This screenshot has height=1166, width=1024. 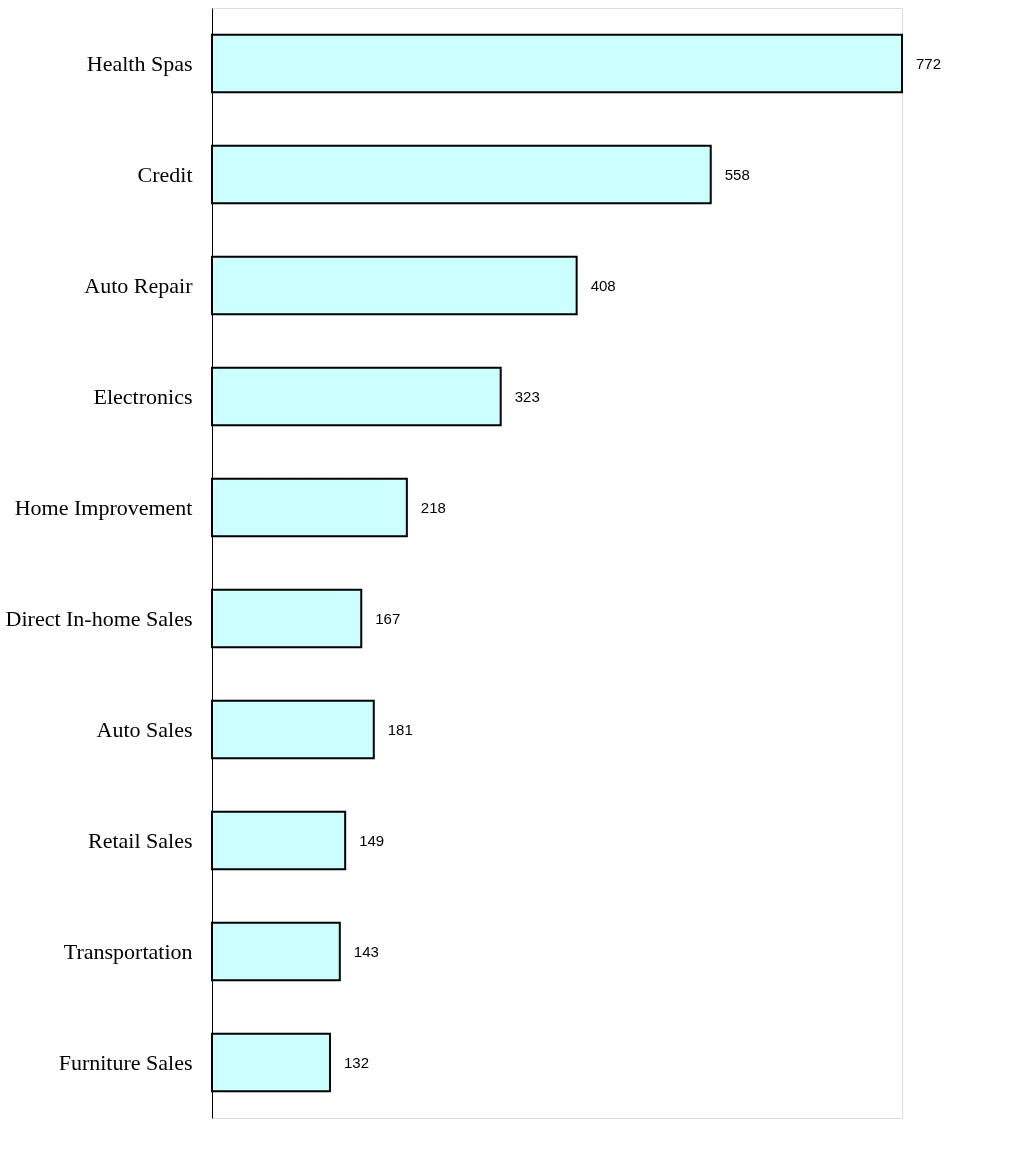 I want to click on data-label: 558, so click(x=737, y=174).